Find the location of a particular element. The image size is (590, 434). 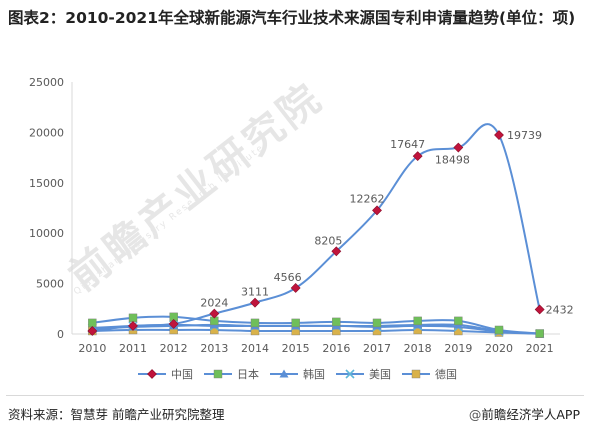

x-tick-label: 2010 is located at coordinates (92, 348).